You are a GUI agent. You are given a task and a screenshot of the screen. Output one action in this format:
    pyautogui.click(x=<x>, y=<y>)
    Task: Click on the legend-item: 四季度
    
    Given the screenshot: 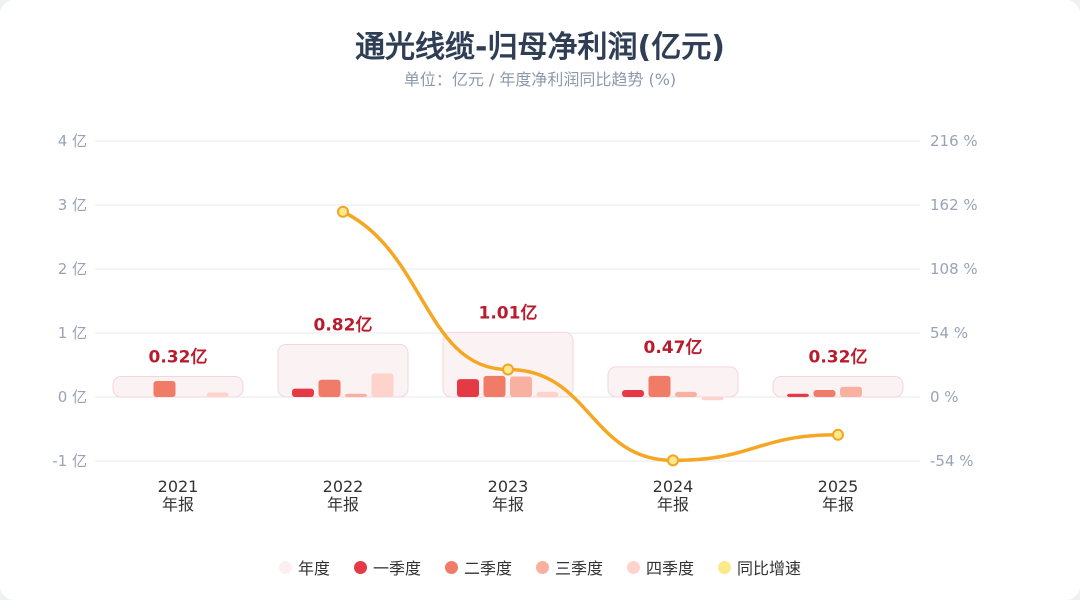 What is the action you would take?
    pyautogui.click(x=660, y=567)
    